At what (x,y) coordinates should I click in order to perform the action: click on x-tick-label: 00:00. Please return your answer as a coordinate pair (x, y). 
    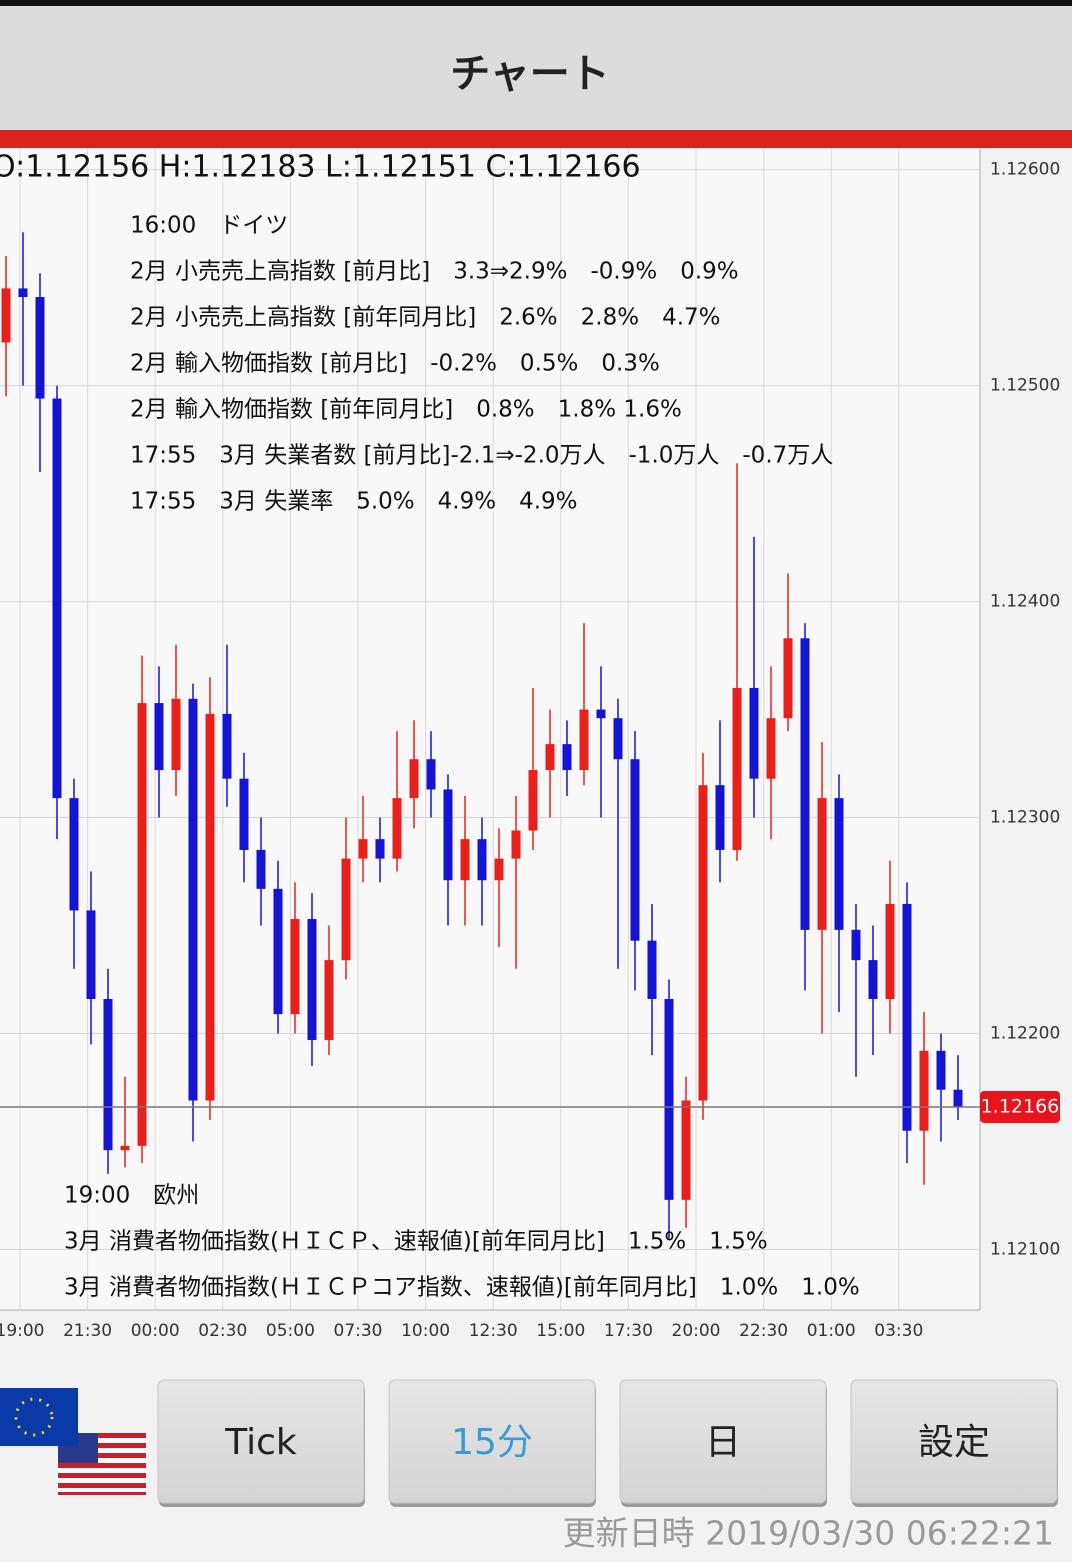
    Looking at the image, I should click on (155, 1331).